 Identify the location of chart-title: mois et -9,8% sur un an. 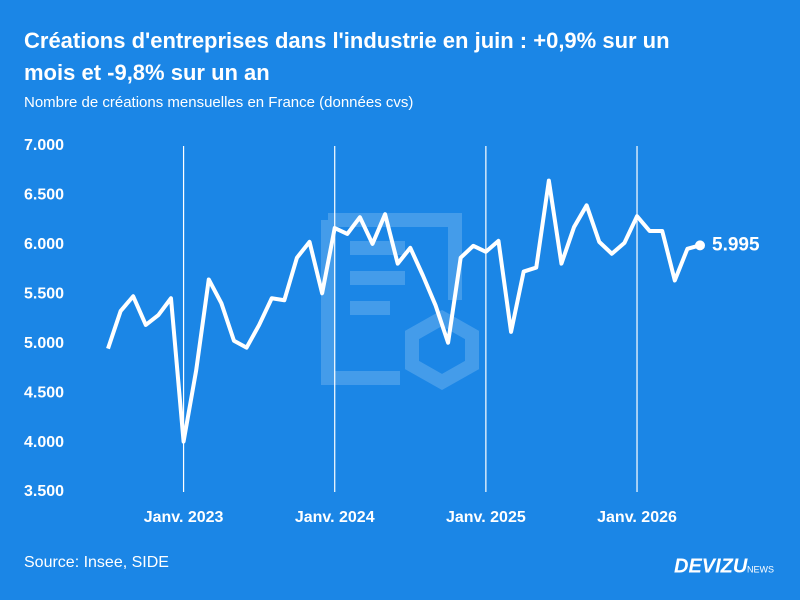
(147, 72).